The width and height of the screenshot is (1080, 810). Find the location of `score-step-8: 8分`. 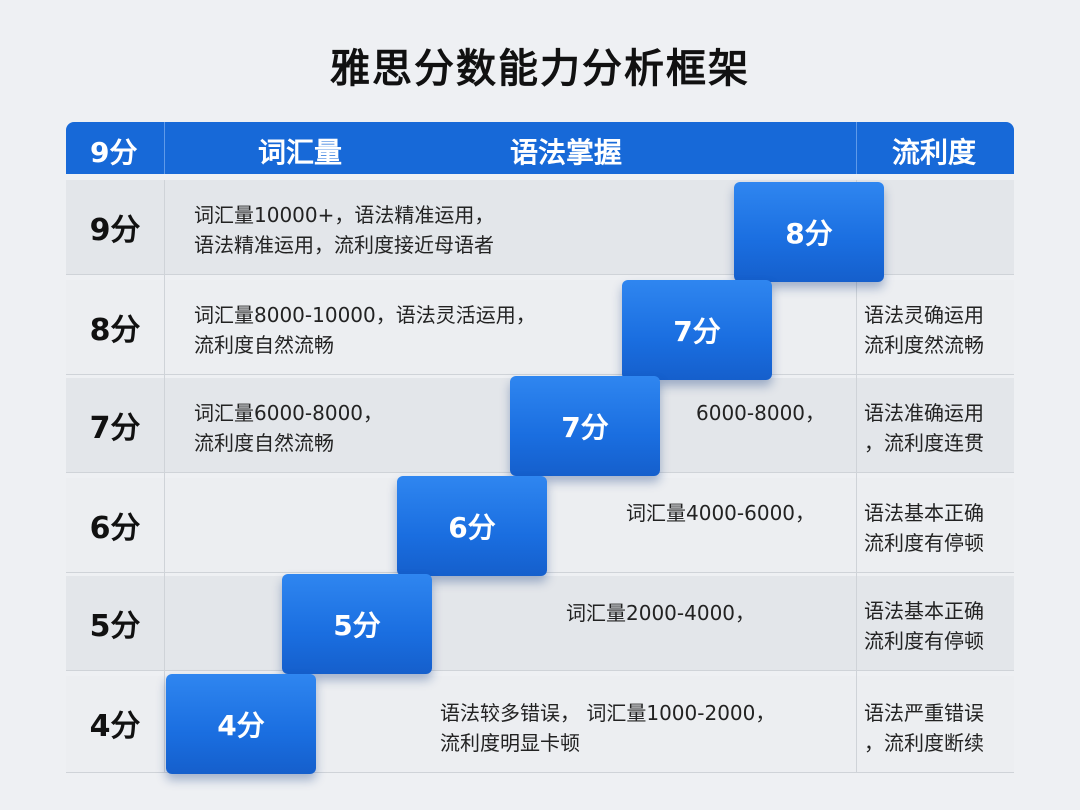

score-step-8: 8分 is located at coordinates (809, 232).